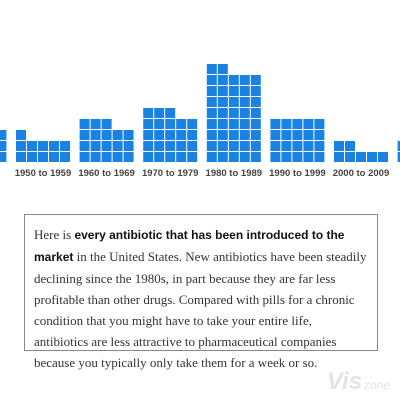  Describe the element at coordinates (297, 173) in the screenshot. I see `category-label: 1990 to 1999` at that location.